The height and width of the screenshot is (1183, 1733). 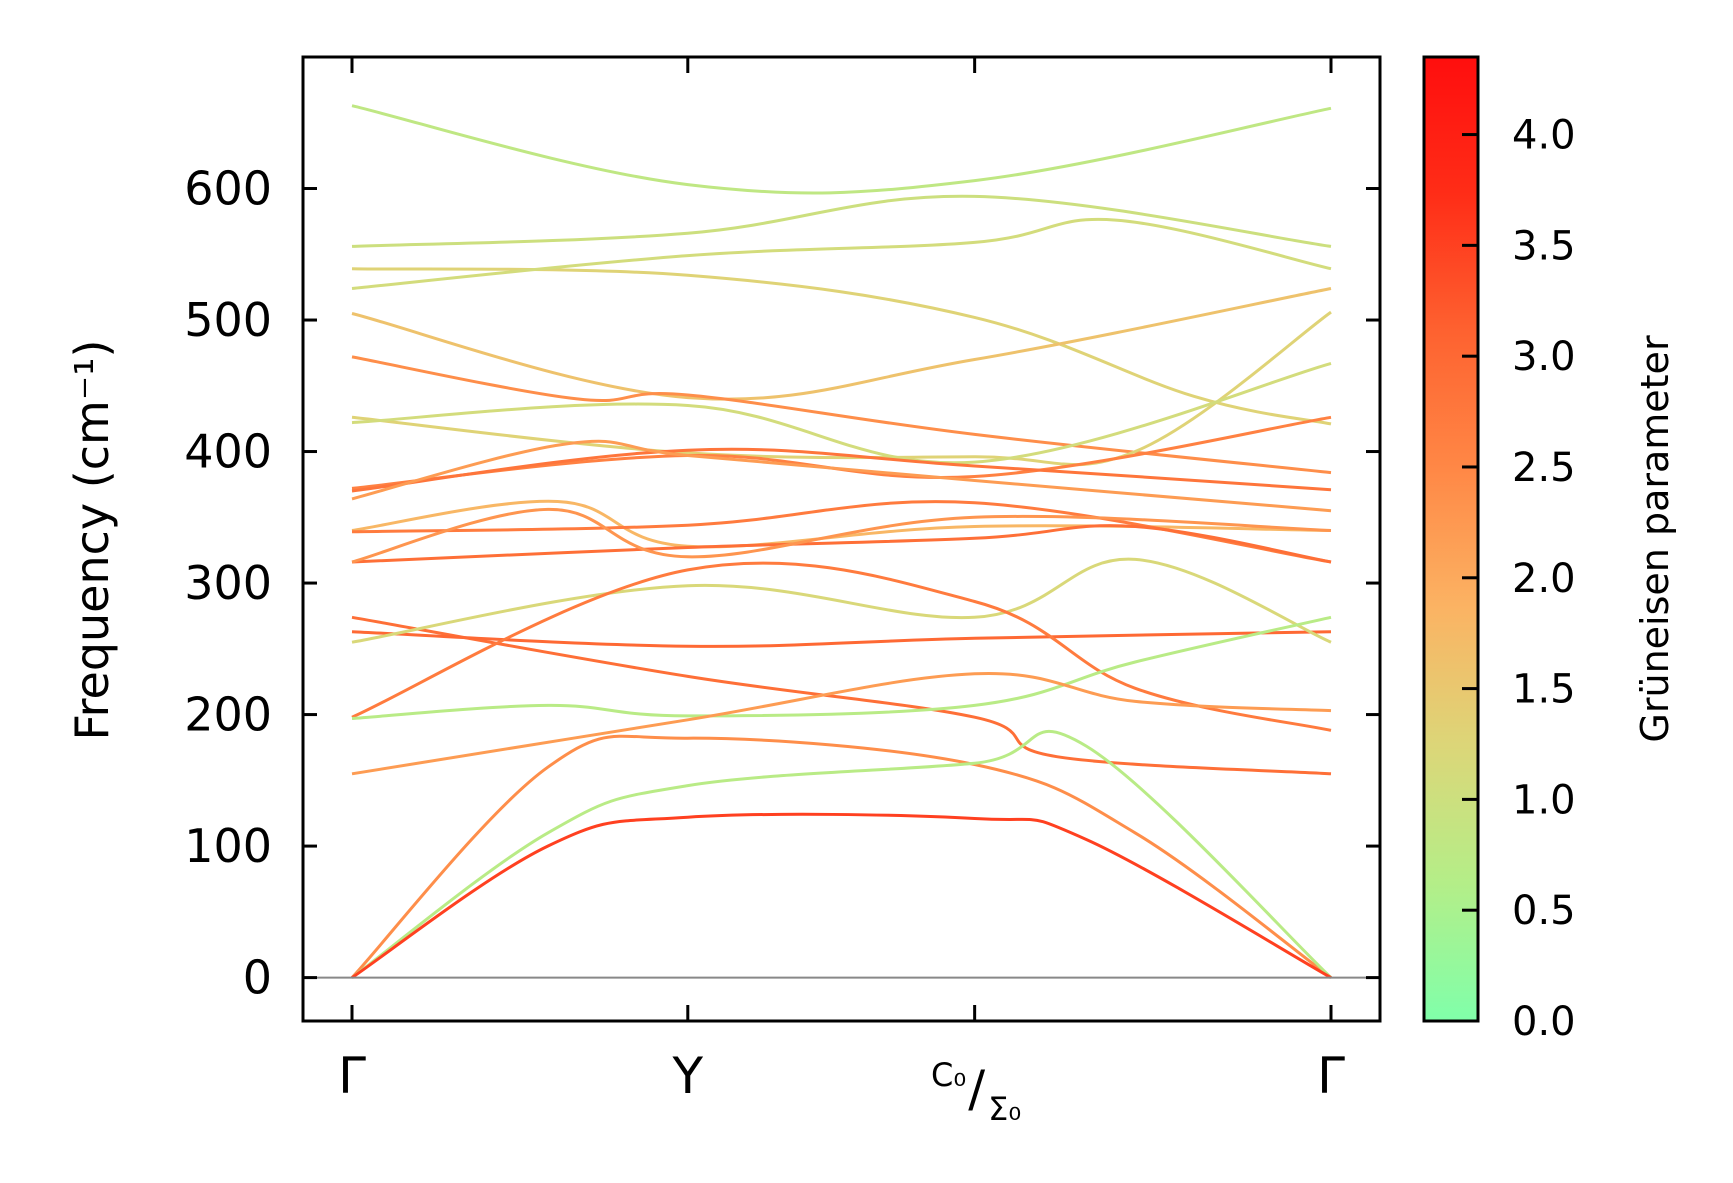 I want to click on x-tick-label: Y, so click(x=688, y=1076).